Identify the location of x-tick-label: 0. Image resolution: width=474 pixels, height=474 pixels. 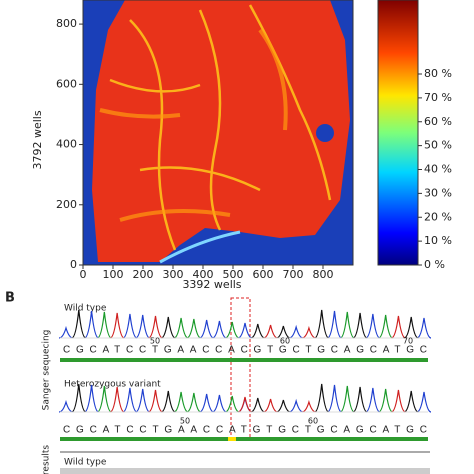
(83, 274).